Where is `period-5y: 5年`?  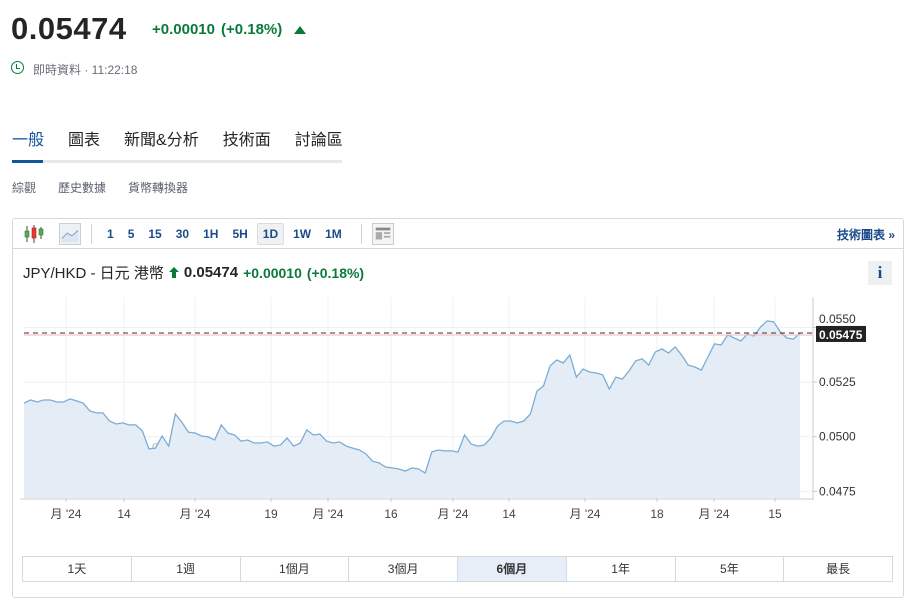 period-5y: 5年 is located at coordinates (730, 569).